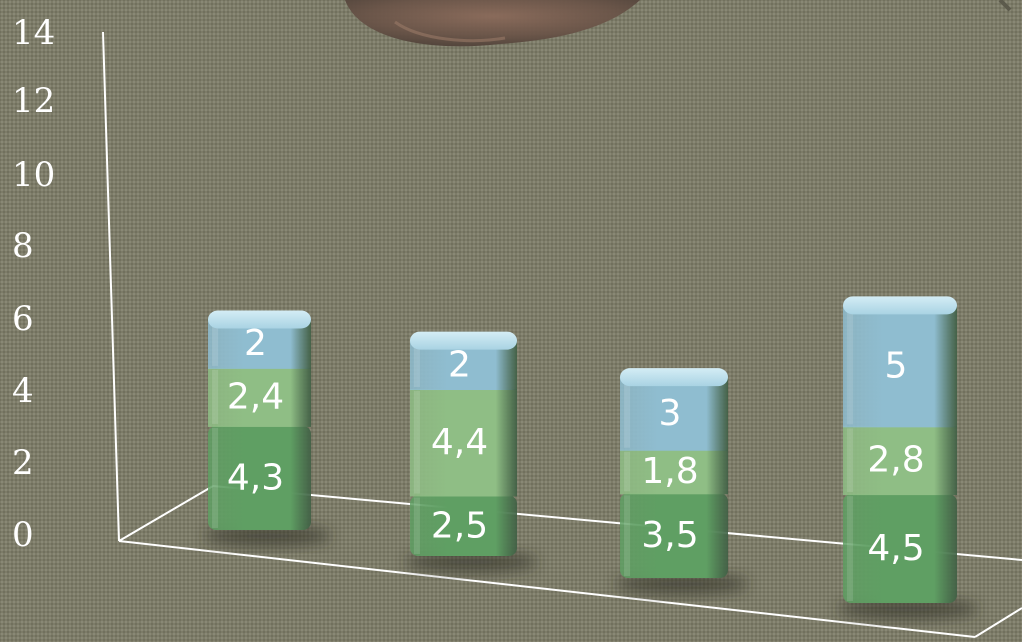  What do you see at coordinates (23, 246) in the screenshot?
I see `y-tick-label-8: 8` at bounding box center [23, 246].